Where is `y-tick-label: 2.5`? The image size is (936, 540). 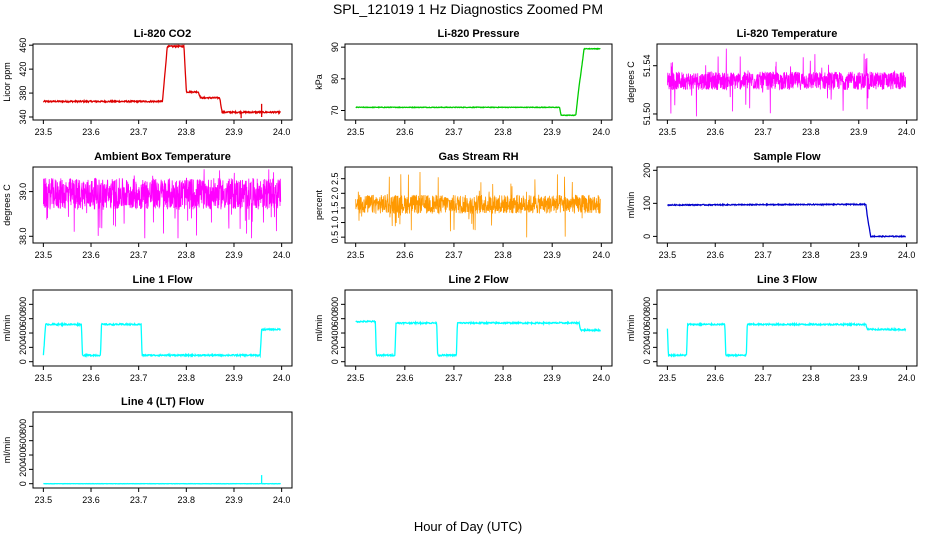
y-tick-label: 2.5 is located at coordinates (335, 178).